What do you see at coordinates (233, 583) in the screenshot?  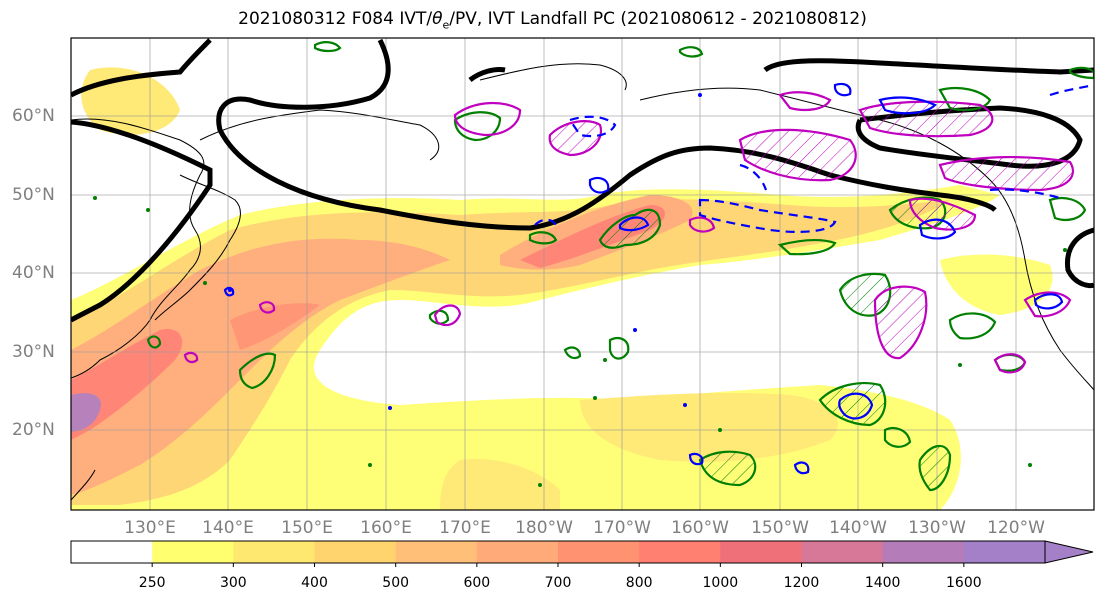 I see `colorbar-tick-label: 300` at bounding box center [233, 583].